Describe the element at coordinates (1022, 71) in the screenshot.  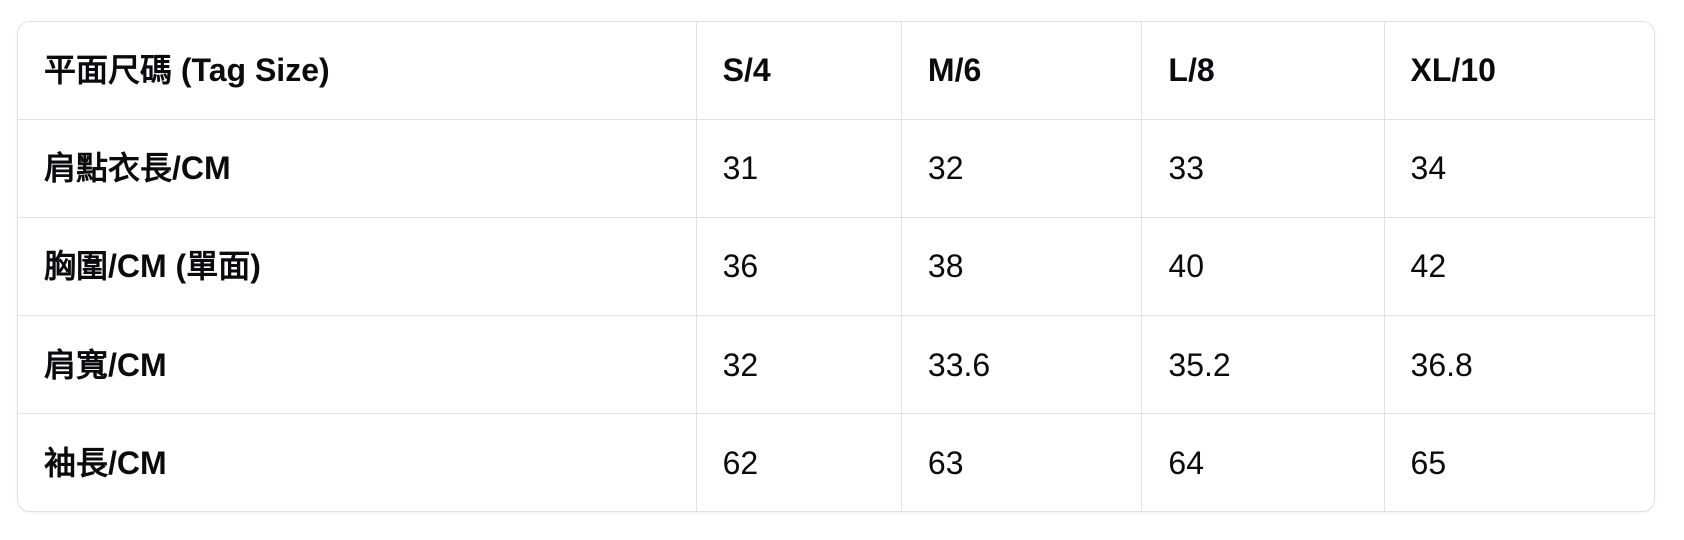
I see `header-cell-size-m6: M/6` at that location.